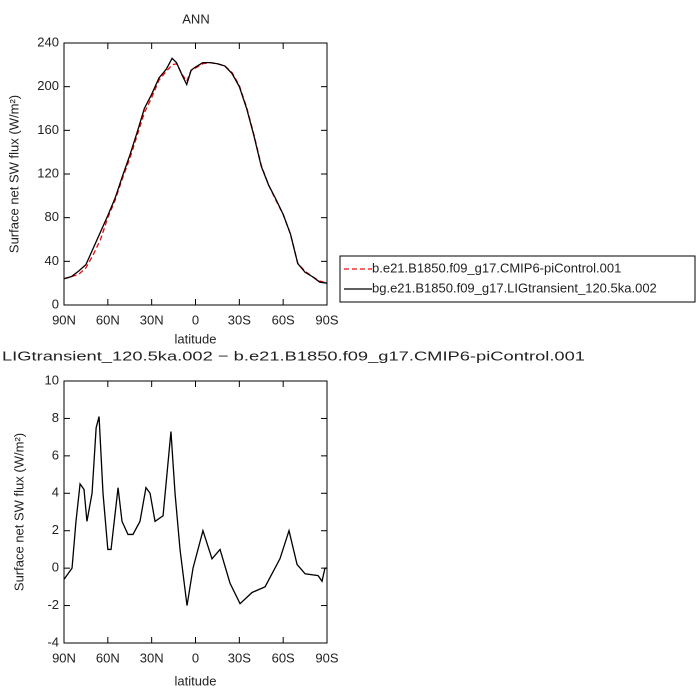 The image size is (700, 700). I want to click on legend-label: b.e21.B1850.f09_g17.CMIP6-piControl.001, so click(496, 267).